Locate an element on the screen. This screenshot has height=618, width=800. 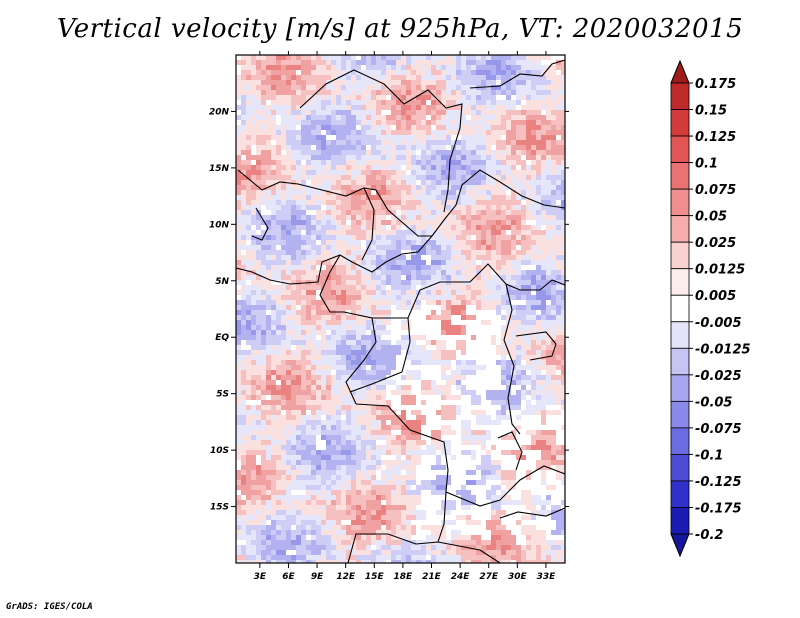
y-tick-label: 5S is located at coordinates (222, 395).